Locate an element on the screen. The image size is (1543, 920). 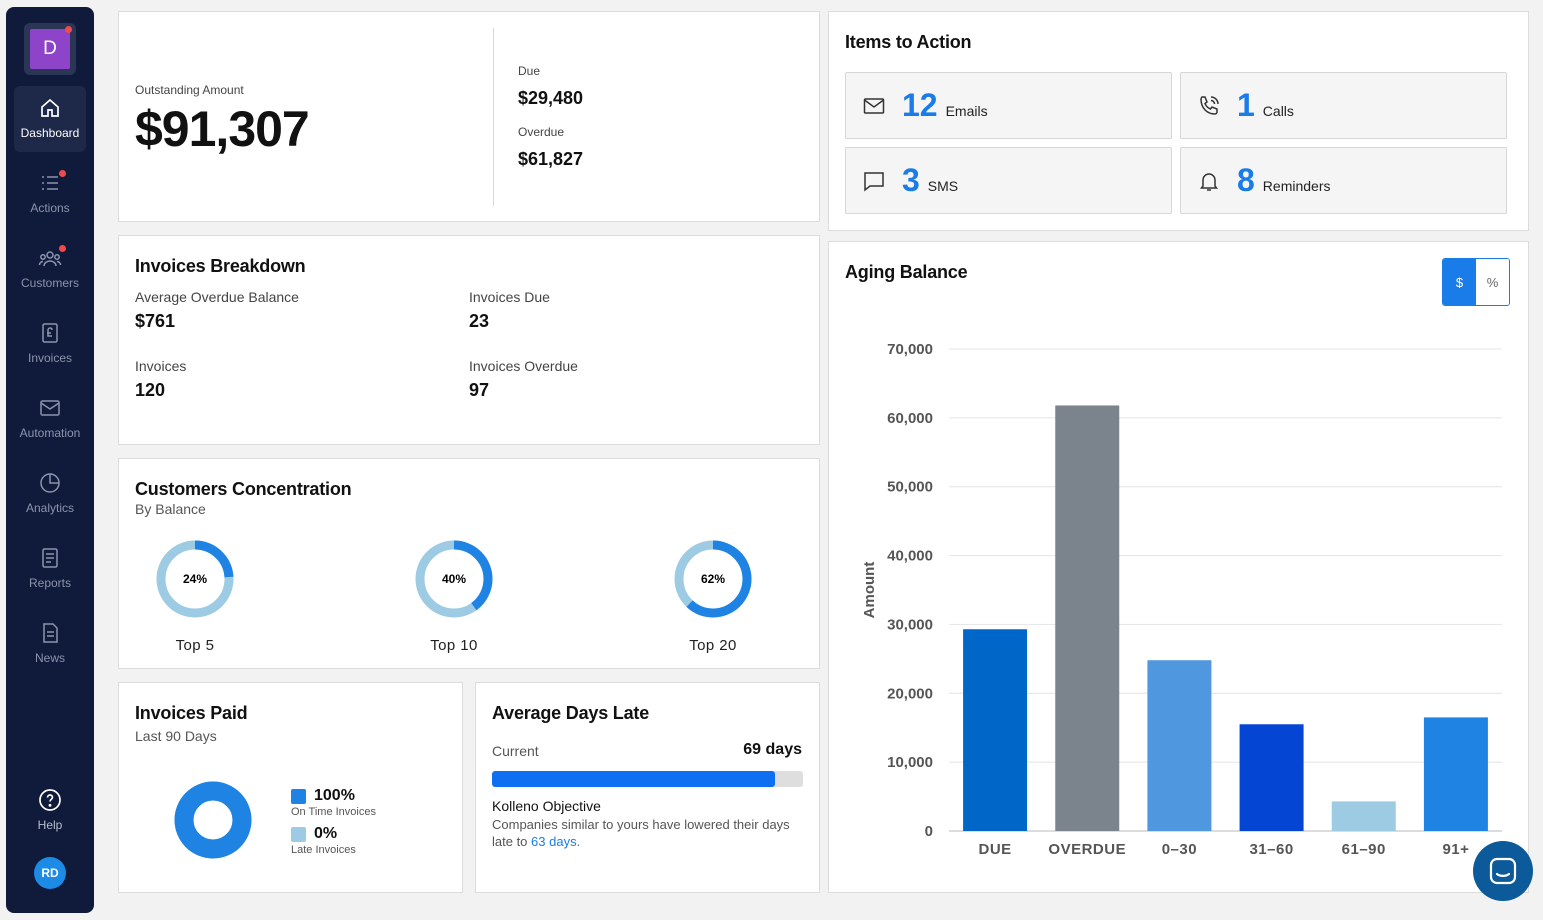
objective-title: Kolleno Objective is located at coordinates (546, 806).